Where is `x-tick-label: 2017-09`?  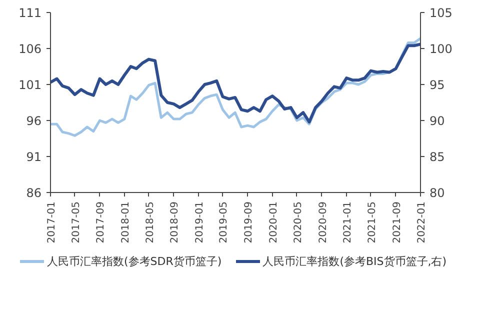 x-tick-label: 2017-09 is located at coordinates (101, 222).